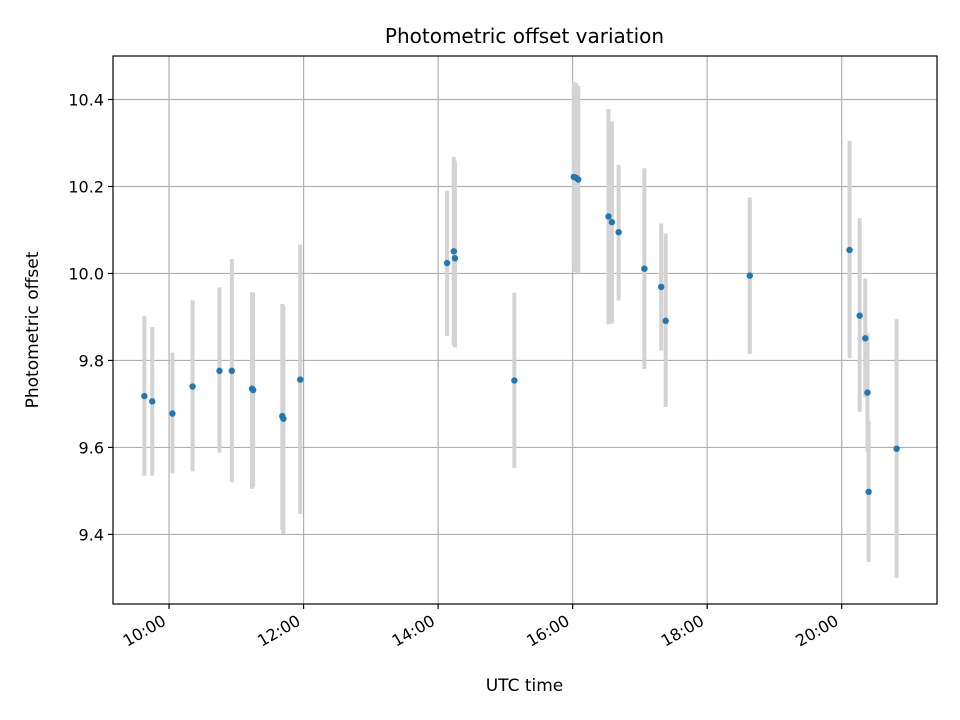 The height and width of the screenshot is (720, 960). Describe the element at coordinates (86, 273) in the screenshot. I see `y-tick-label: 10.0` at that location.